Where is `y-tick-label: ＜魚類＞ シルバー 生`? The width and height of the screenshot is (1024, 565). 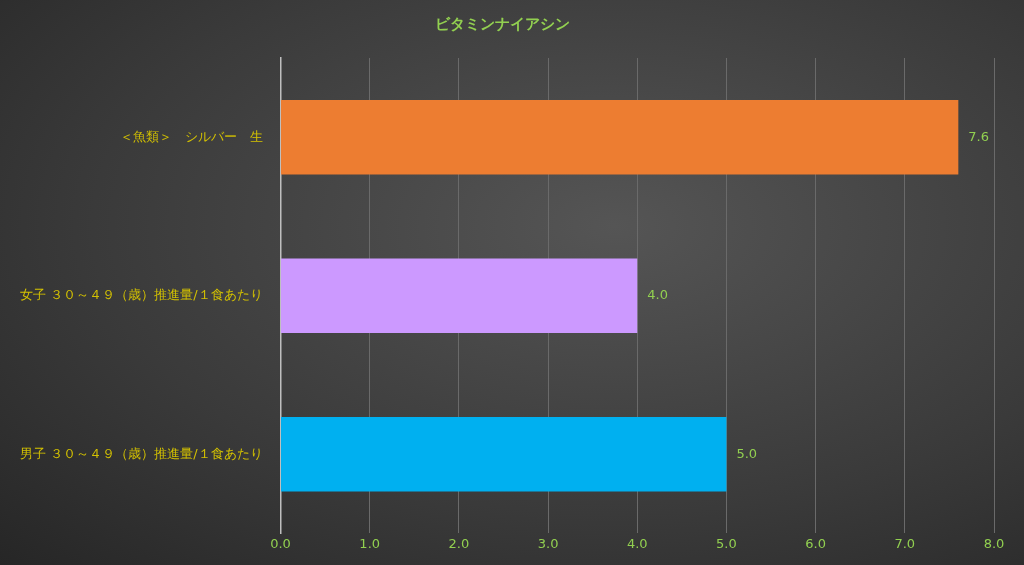
y-tick-label: ＜魚類＞ シルバー 生 is located at coordinates (191, 136).